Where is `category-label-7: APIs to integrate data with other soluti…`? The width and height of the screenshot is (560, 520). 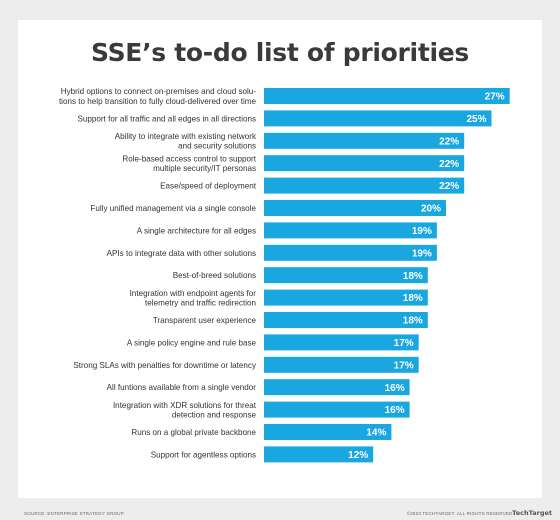 category-label-7: APIs to integrate data with other soluti… is located at coordinates (181, 253).